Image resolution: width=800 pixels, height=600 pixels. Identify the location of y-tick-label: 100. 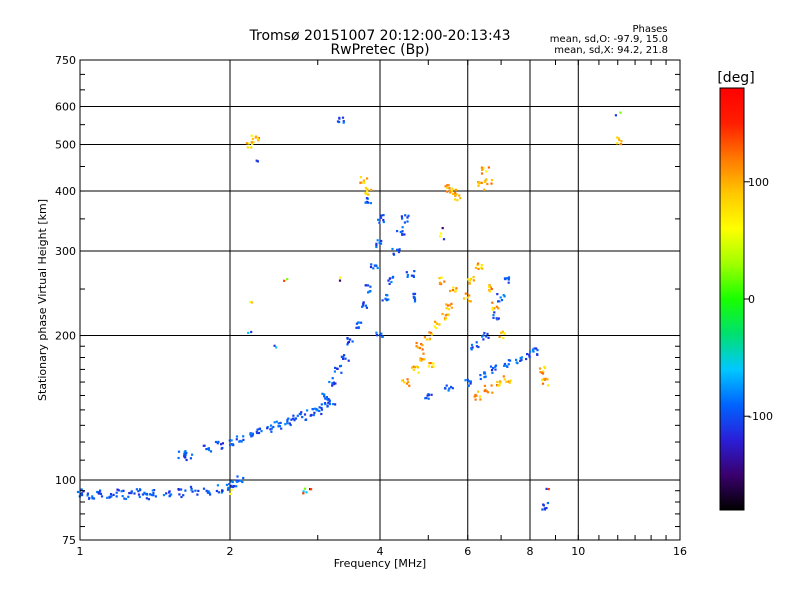
(65, 480).